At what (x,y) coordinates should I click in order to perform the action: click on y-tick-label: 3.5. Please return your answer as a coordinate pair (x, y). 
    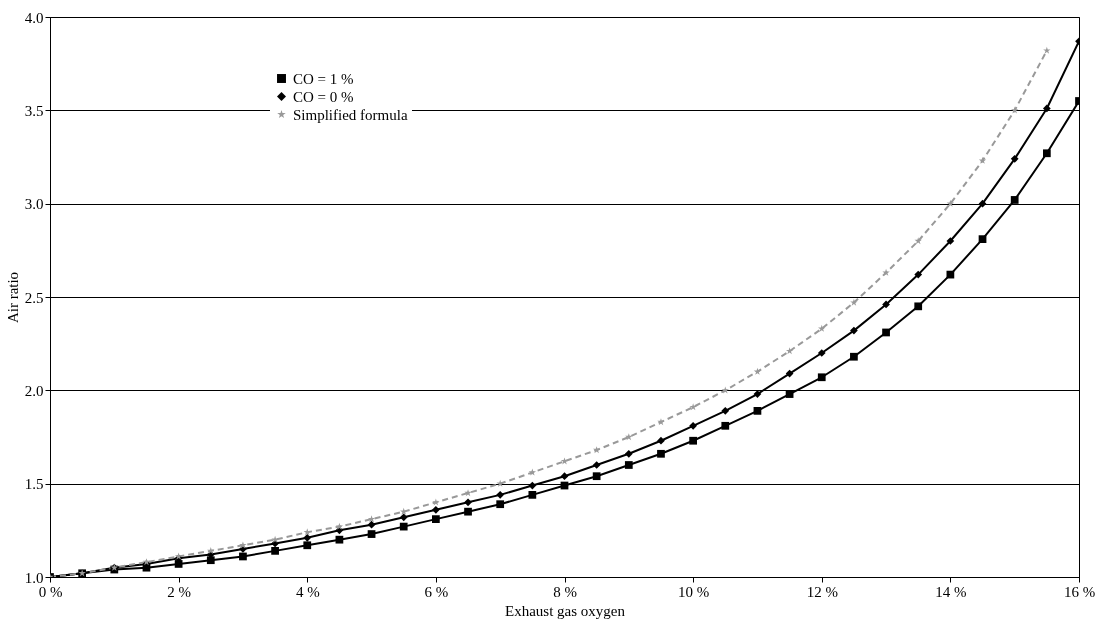
    Looking at the image, I should click on (34, 110).